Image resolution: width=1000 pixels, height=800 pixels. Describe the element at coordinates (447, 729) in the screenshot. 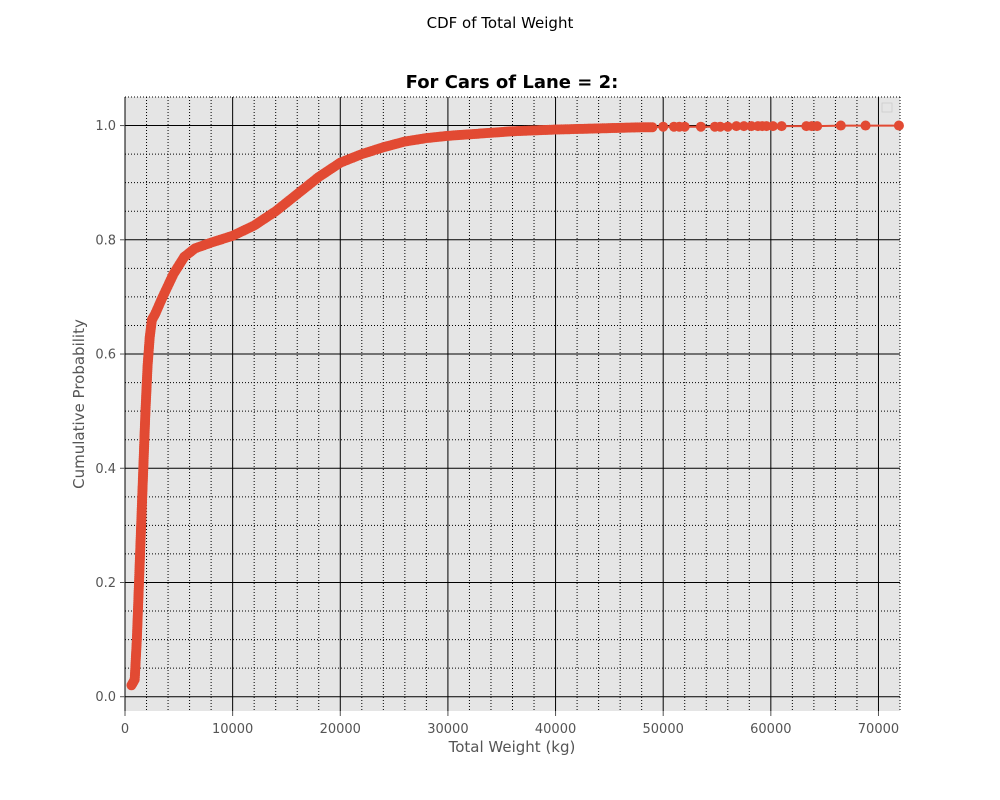

I see `x-tick-label: 30000` at that location.